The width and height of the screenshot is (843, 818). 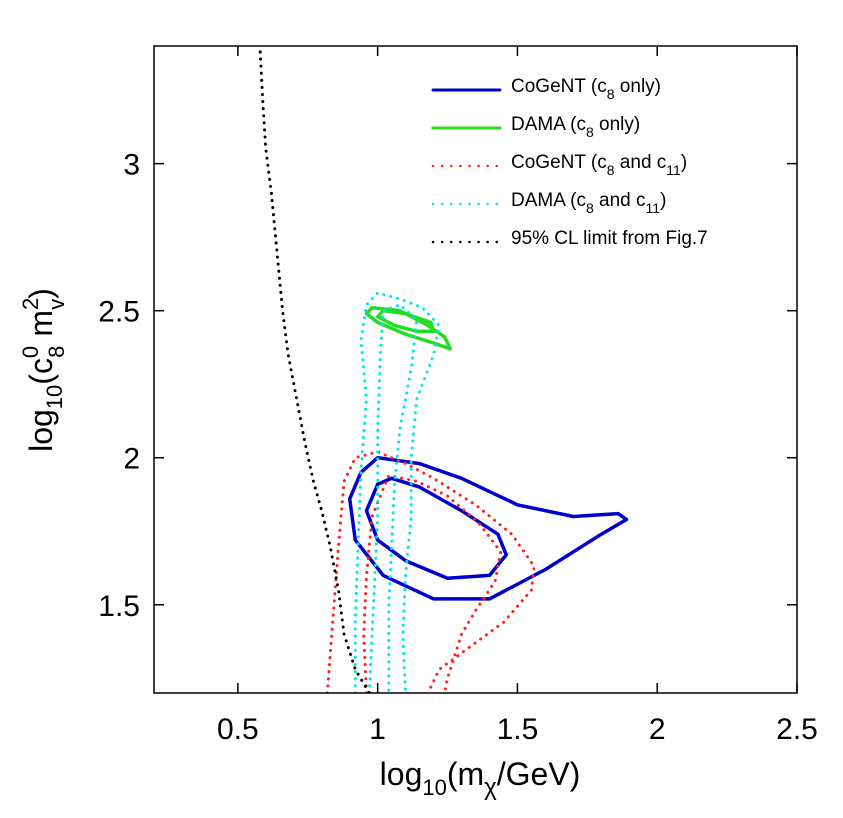 I want to click on x-tick-label: 1, so click(x=377, y=729).